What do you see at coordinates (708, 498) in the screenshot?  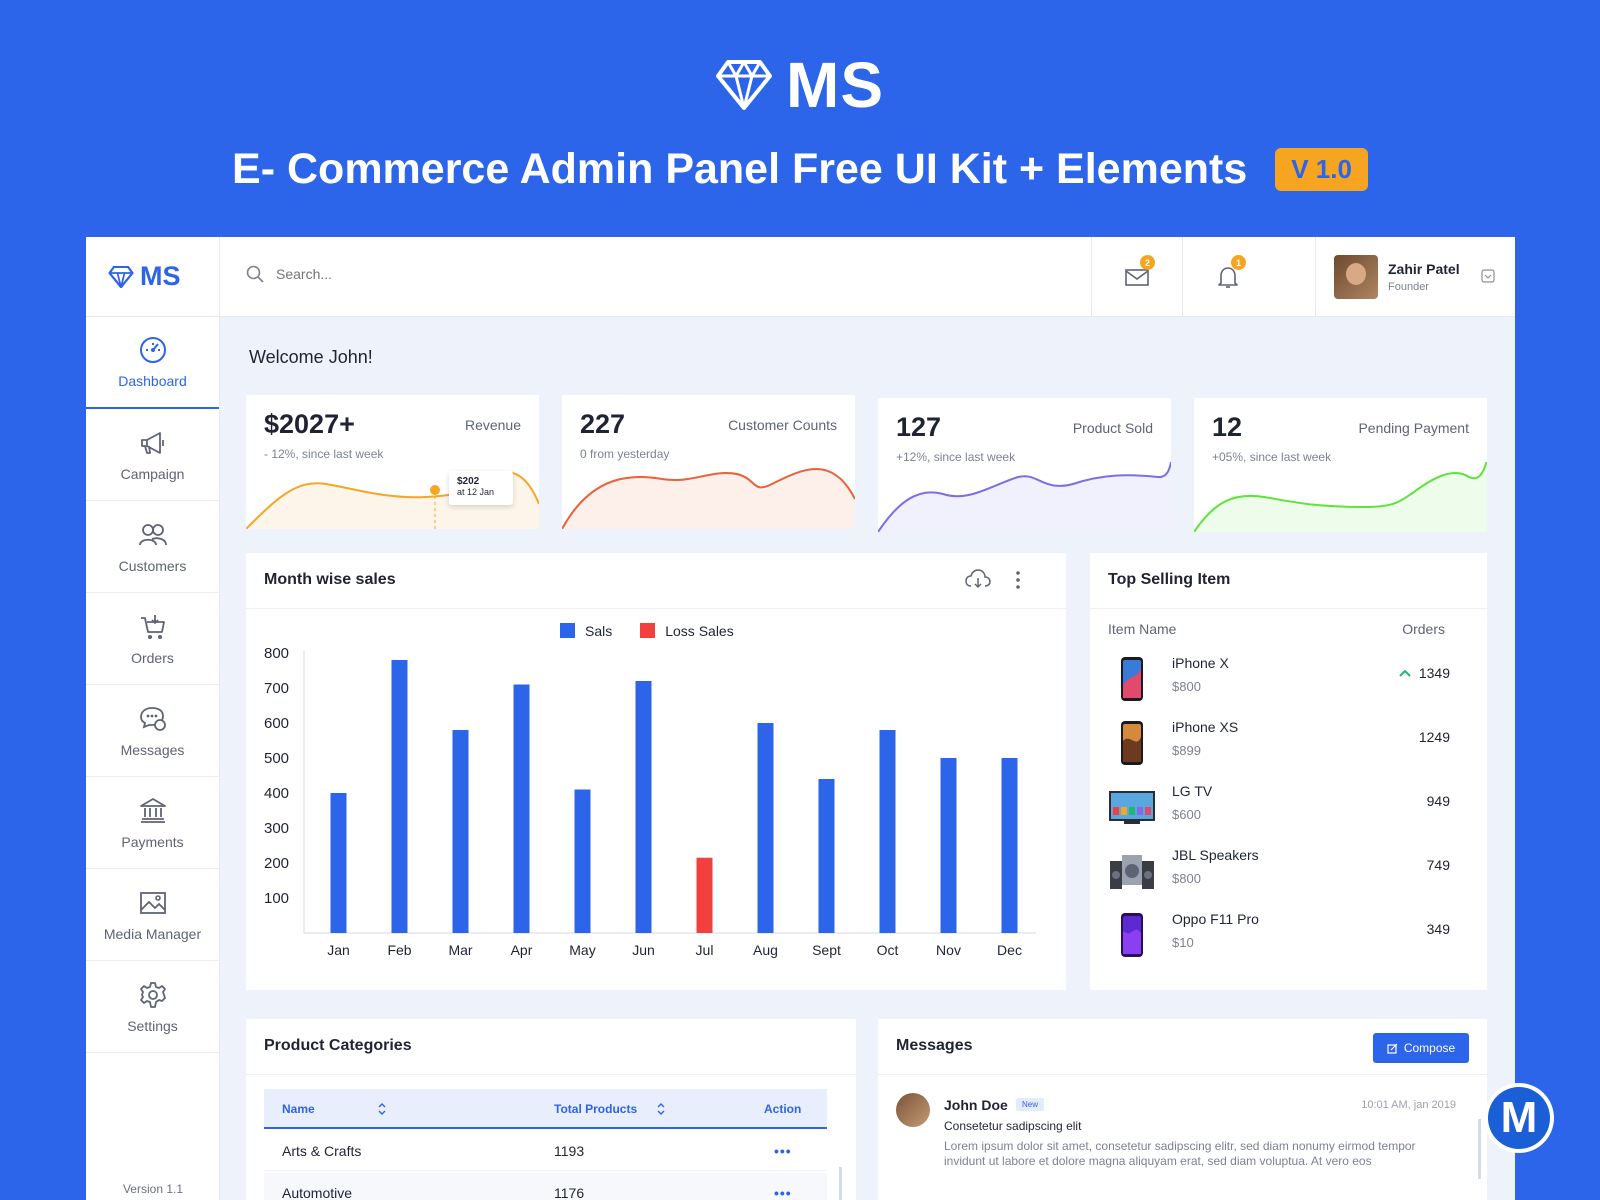 I see `customers-sparkline` at bounding box center [708, 498].